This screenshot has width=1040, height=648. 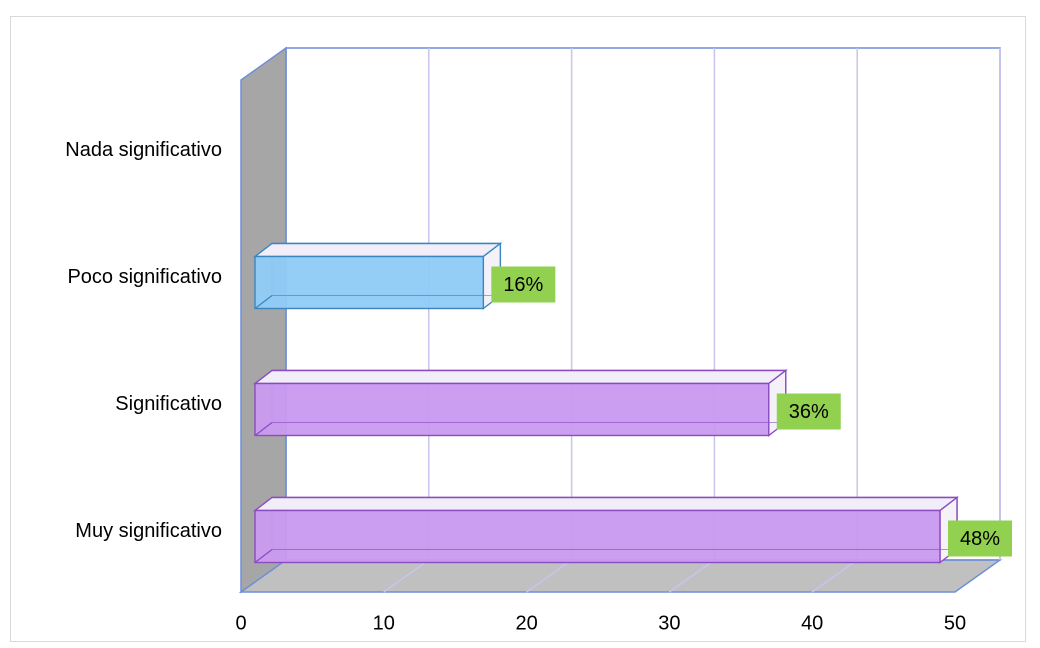 I want to click on category-label: Poco significativo, so click(x=144, y=277).